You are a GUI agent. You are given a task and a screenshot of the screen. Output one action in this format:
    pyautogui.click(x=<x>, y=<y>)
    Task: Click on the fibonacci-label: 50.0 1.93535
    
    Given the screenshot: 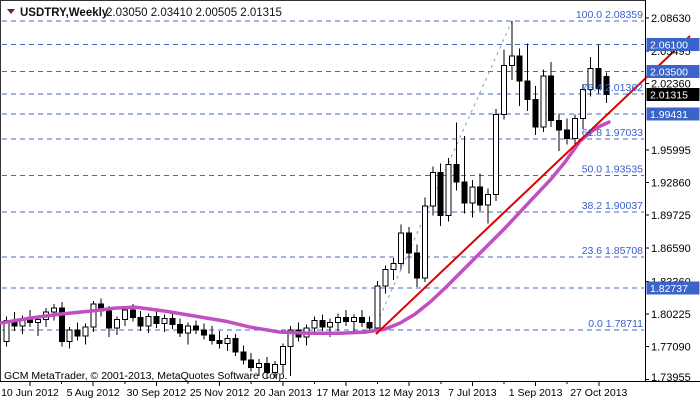 What is the action you would take?
    pyautogui.click(x=612, y=169)
    